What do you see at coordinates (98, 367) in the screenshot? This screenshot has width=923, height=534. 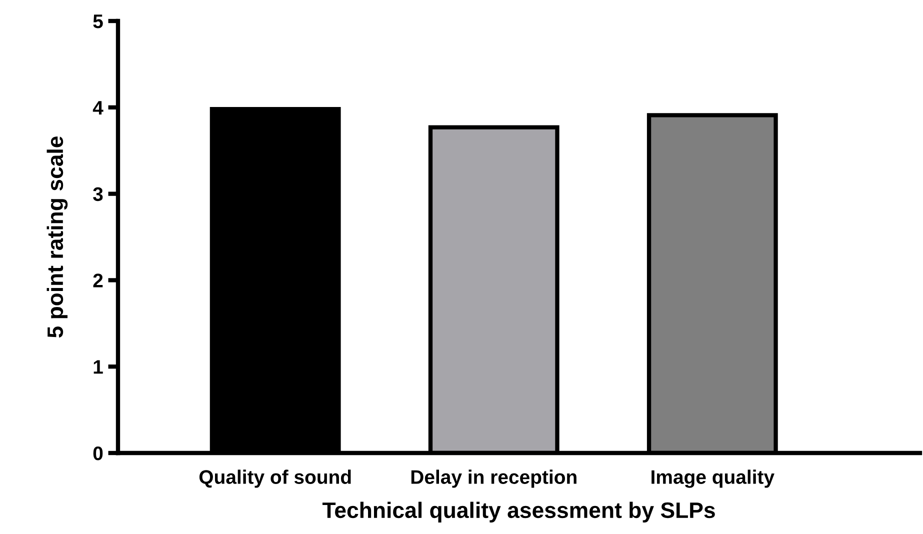 I see `y-tick-label: 1` at bounding box center [98, 367].